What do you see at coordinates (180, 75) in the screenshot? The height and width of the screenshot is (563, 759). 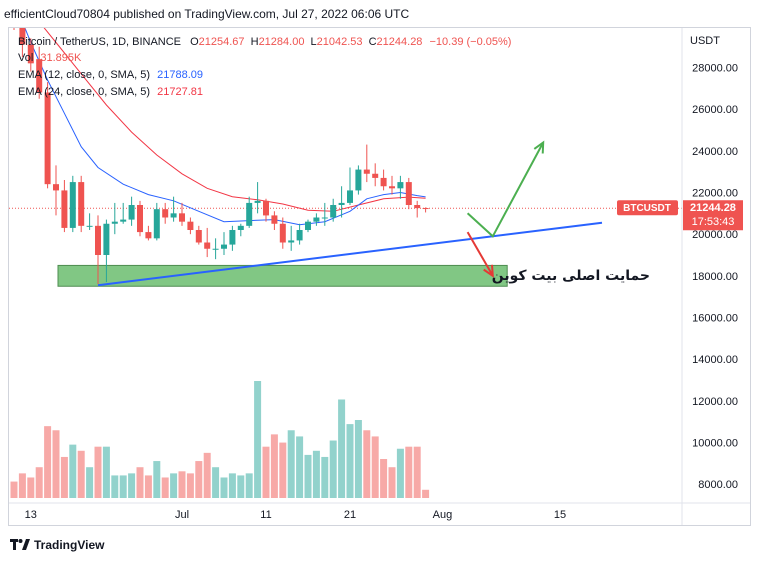 I see `legend-ema12-value: 21788.09` at bounding box center [180, 75].